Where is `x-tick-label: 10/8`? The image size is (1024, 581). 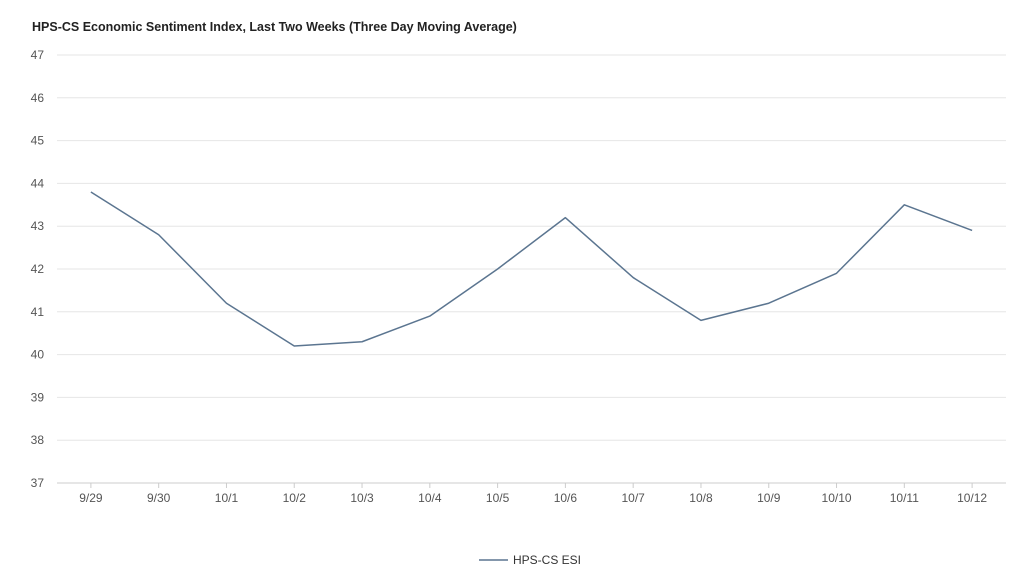
x-tick-label: 10/8 is located at coordinates (701, 498).